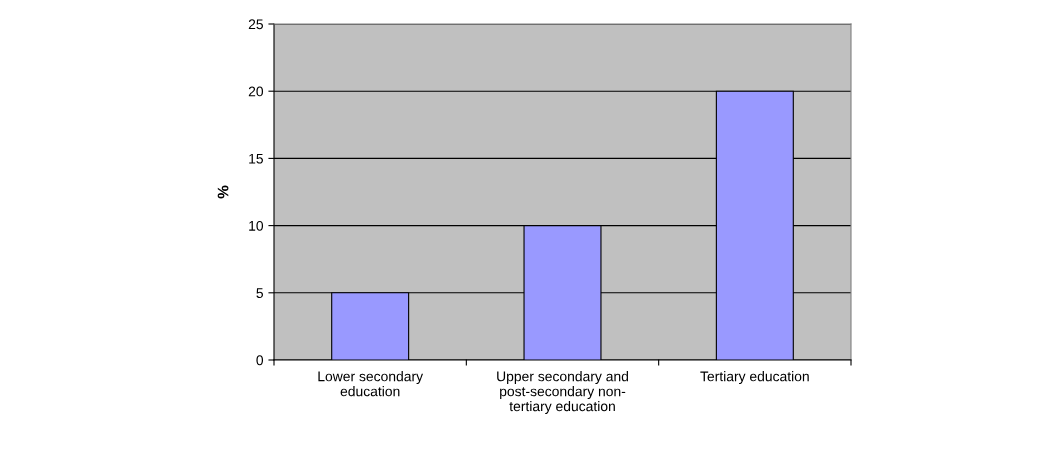  Describe the element at coordinates (256, 158) in the screenshot. I see `y-tick-label: 15` at that location.